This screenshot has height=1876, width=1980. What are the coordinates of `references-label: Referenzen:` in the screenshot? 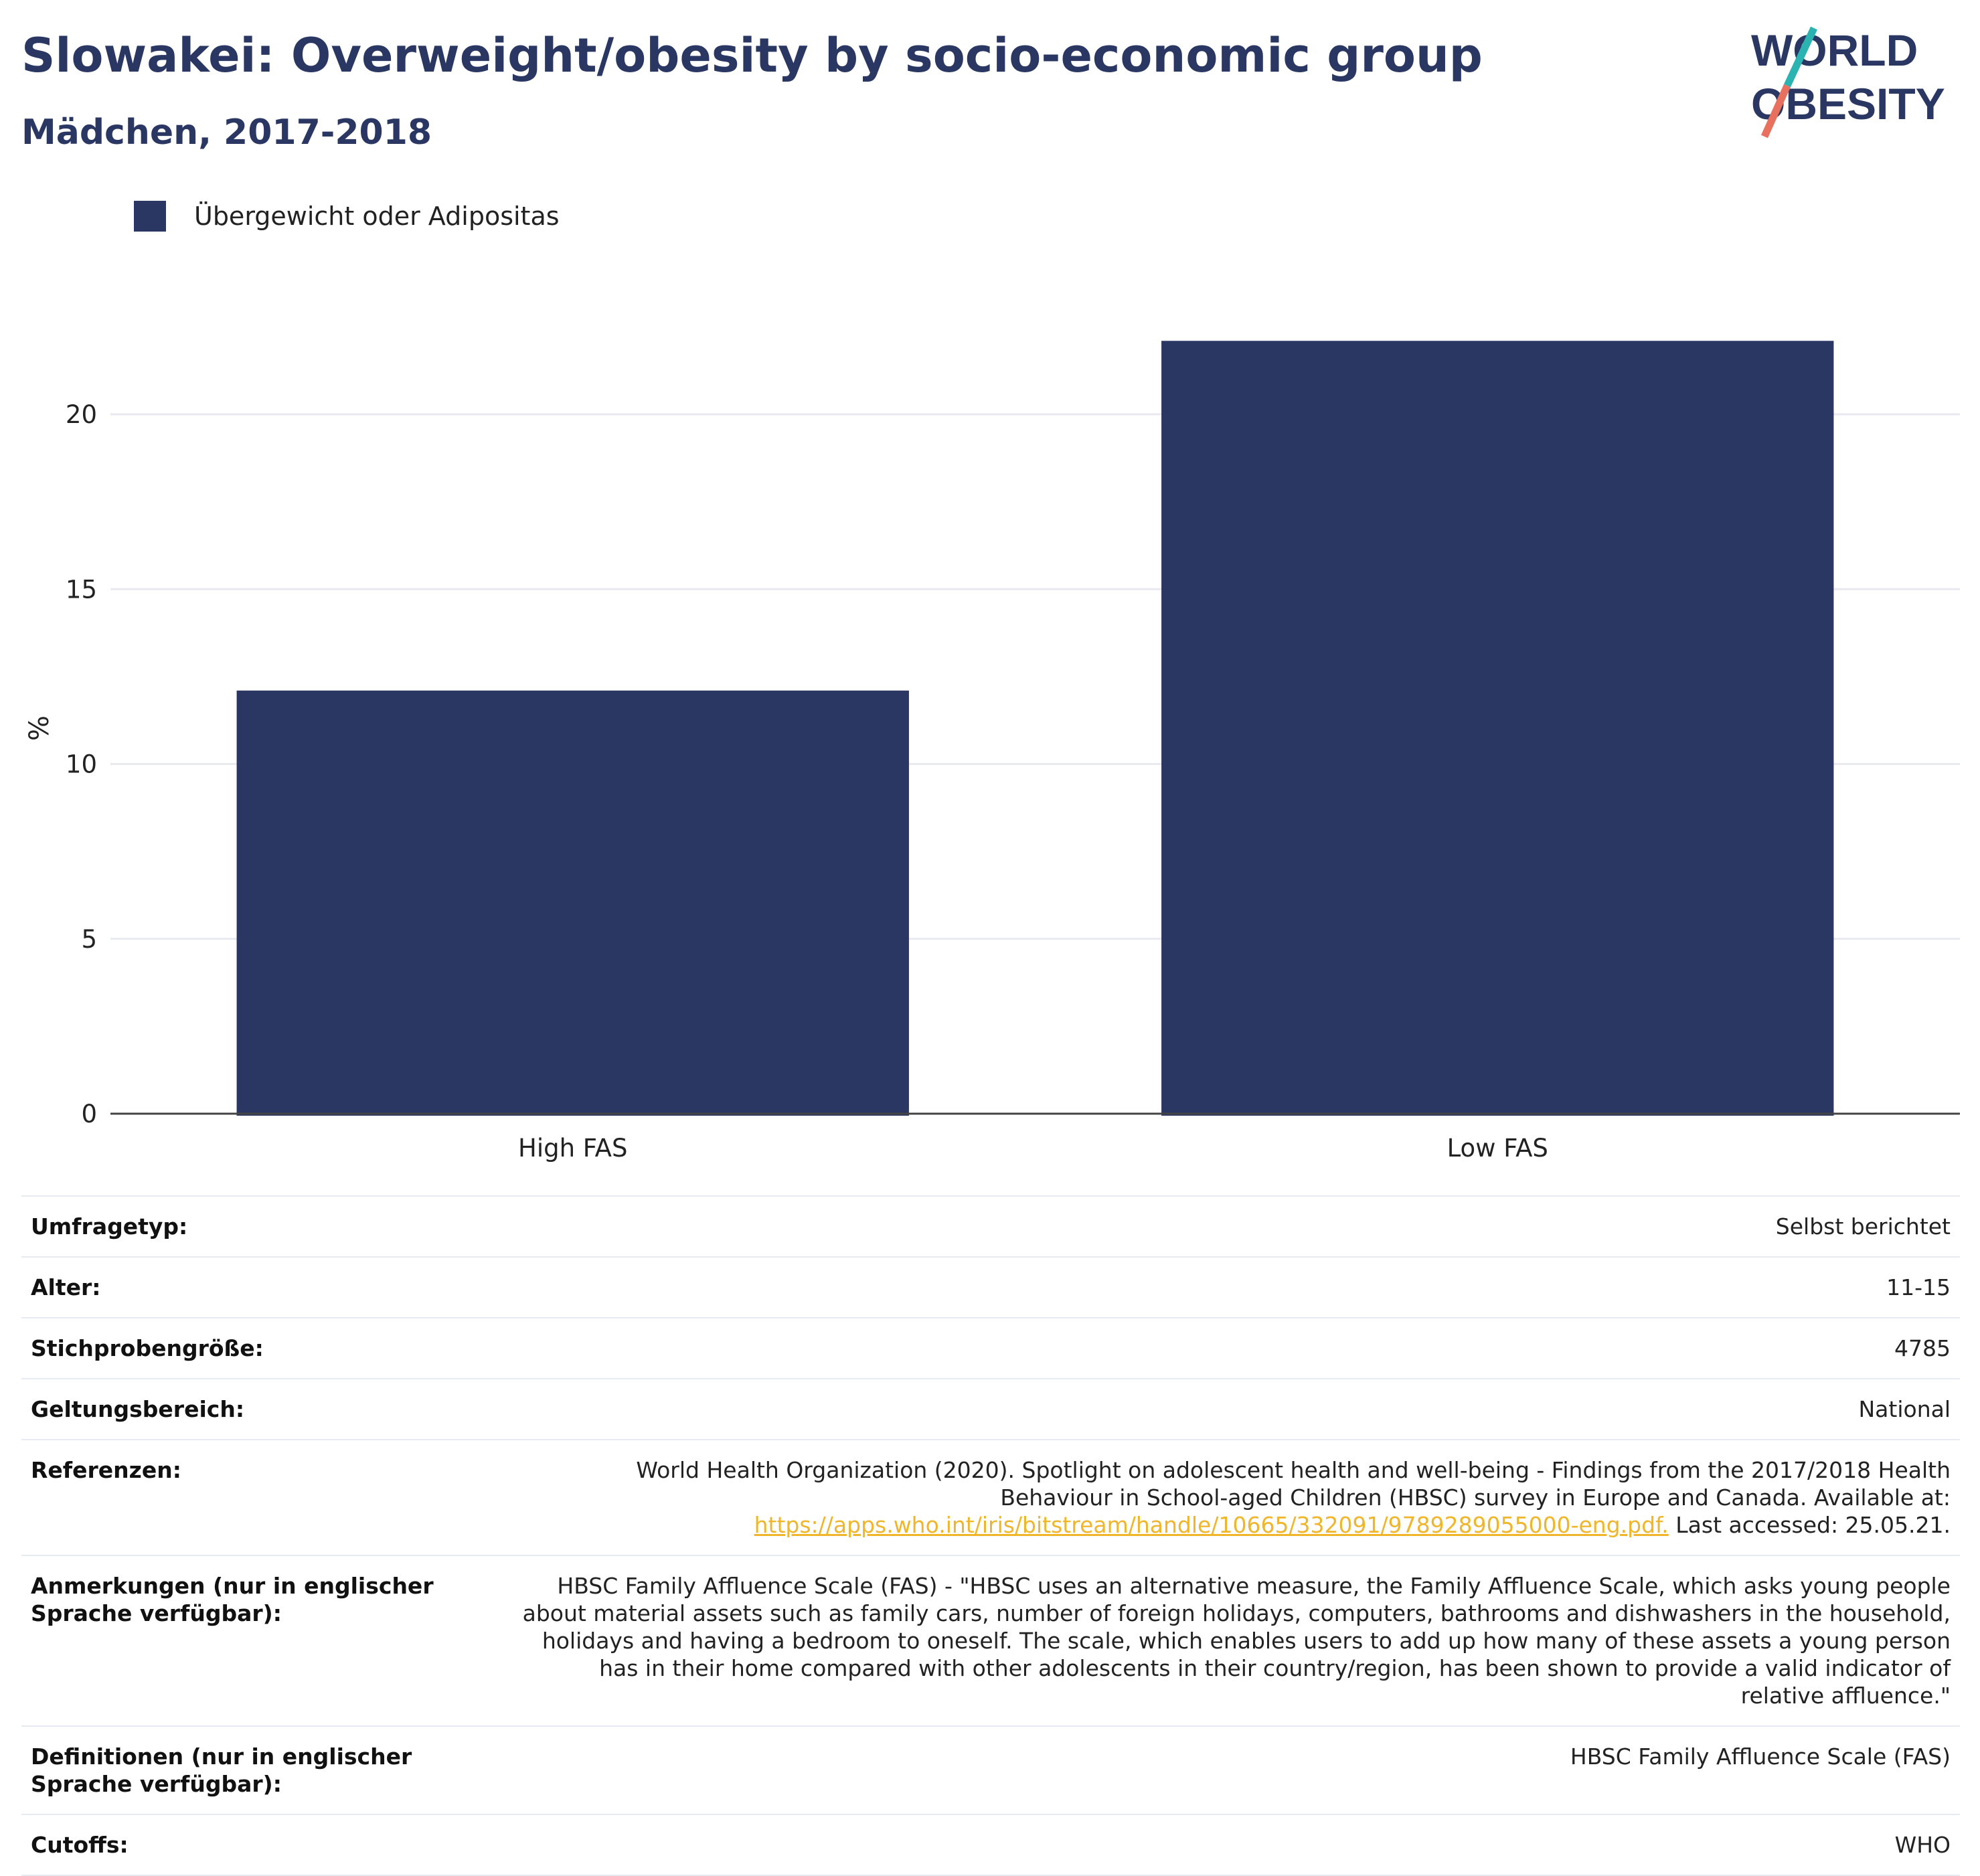 It's located at (106, 1470).